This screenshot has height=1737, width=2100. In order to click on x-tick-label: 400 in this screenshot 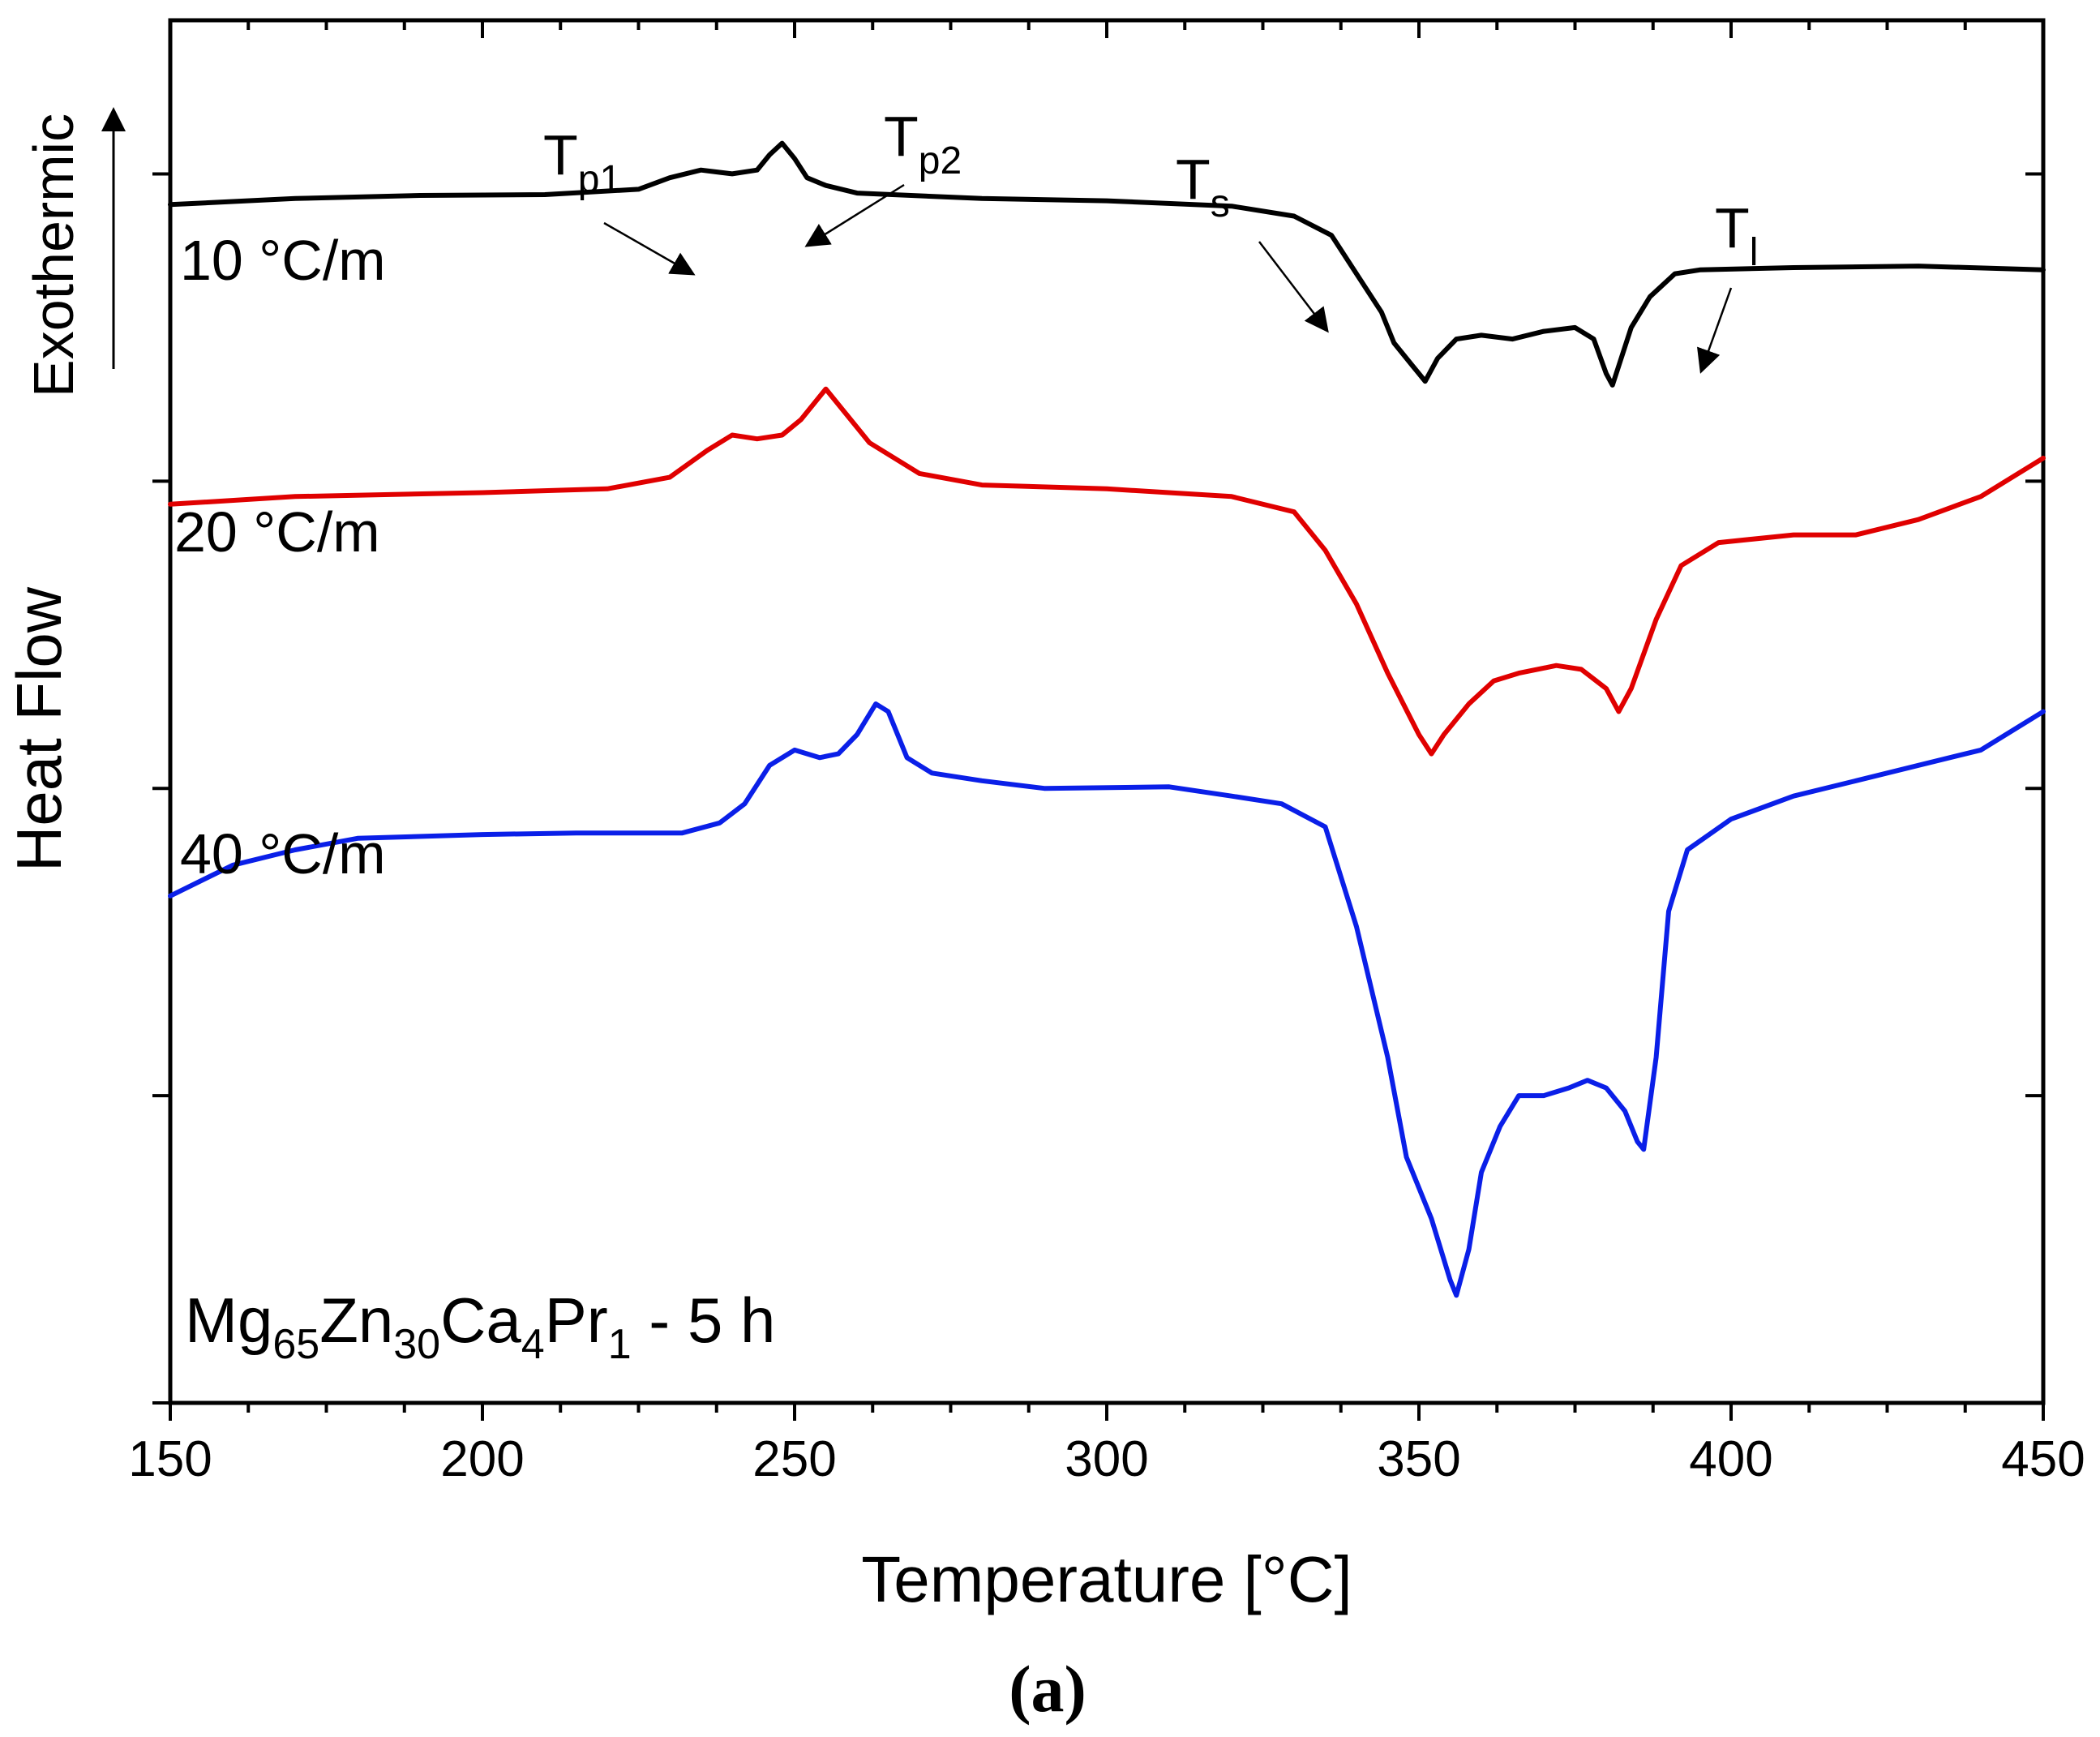, I will do `click(1730, 1459)`.